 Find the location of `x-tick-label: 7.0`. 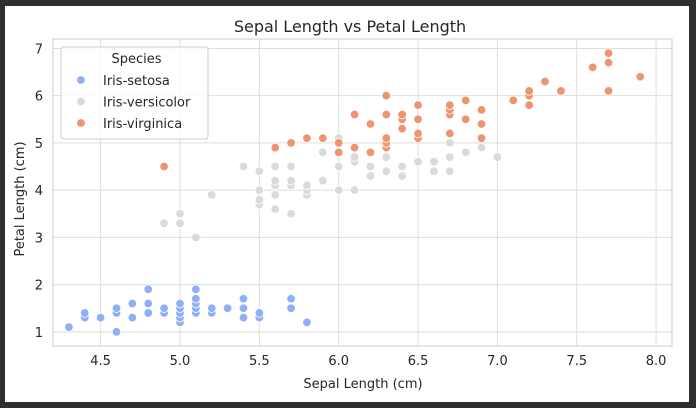

x-tick-label: 7.0 is located at coordinates (497, 361).